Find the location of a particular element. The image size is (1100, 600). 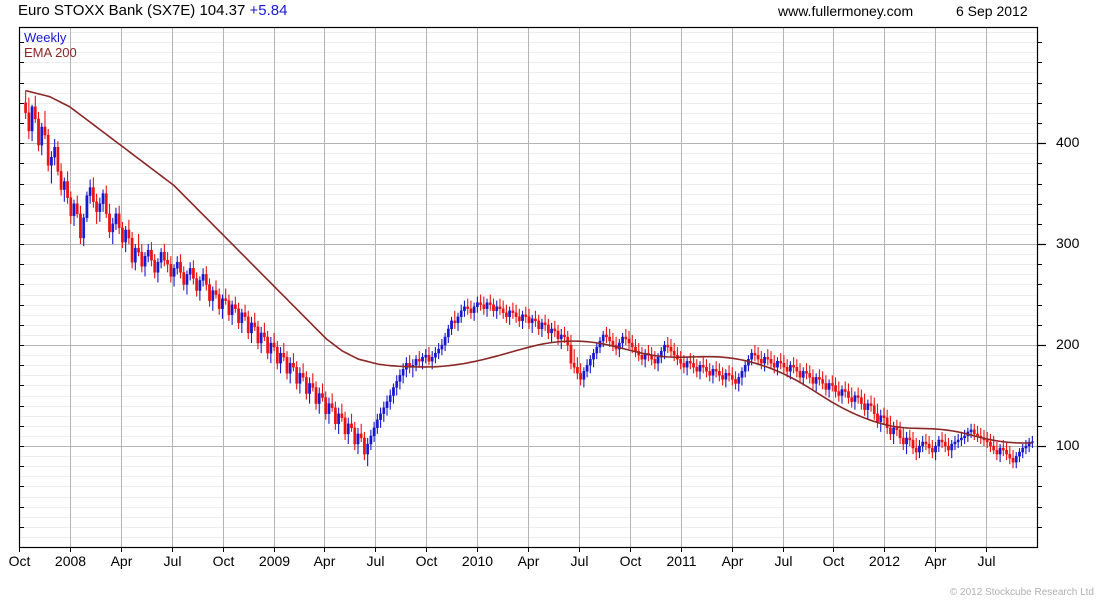

page-title: Euro STOXX Bank (SX7E) 104.37 +5.84 is located at coordinates (152, 10).